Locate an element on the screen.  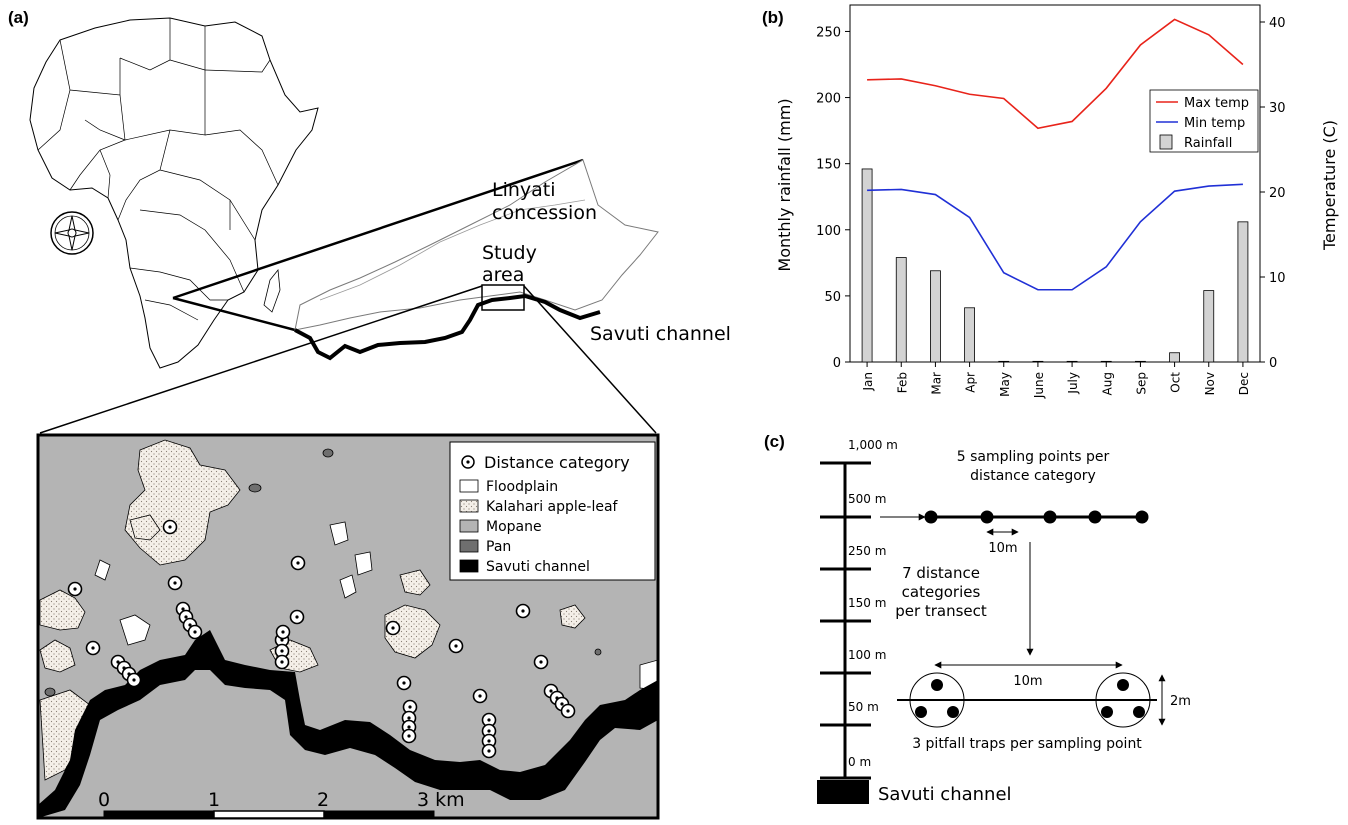
distance-label: 50 m is located at coordinates (863, 707).